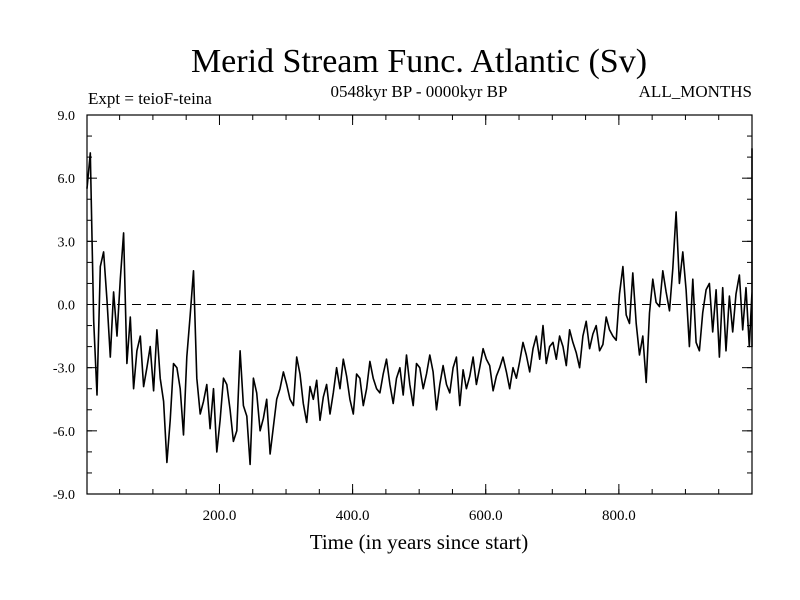 The width and height of the screenshot is (800, 600). What do you see at coordinates (67, 242) in the screenshot?
I see `y-tick-label: 3.0` at bounding box center [67, 242].